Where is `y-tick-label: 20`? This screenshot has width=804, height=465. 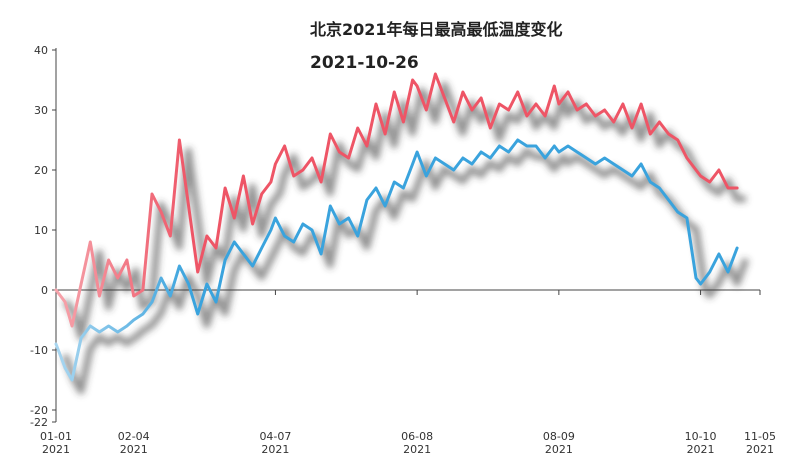 y-tick-label: 20 is located at coordinates (41, 170).